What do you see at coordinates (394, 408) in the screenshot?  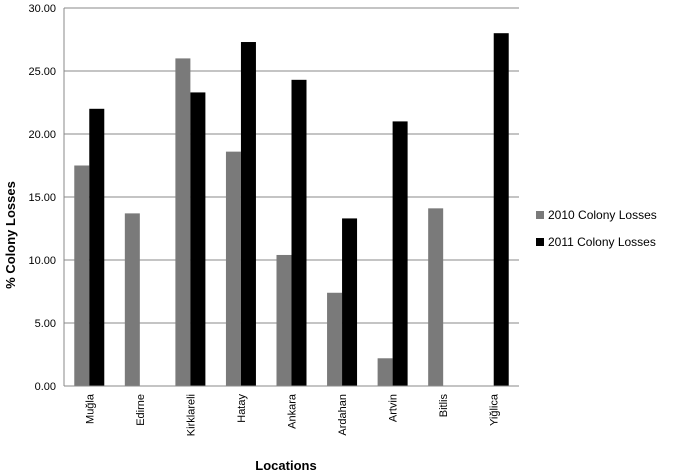 I see `x-tick-label: Artvin` at bounding box center [394, 408].